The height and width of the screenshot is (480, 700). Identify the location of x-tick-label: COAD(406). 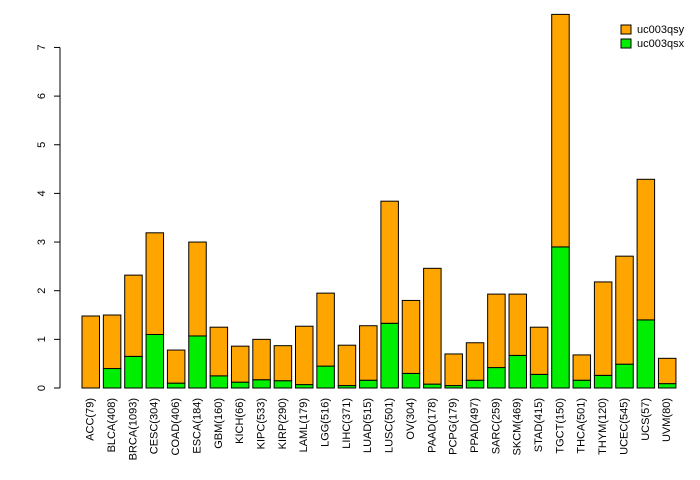
(176, 426).